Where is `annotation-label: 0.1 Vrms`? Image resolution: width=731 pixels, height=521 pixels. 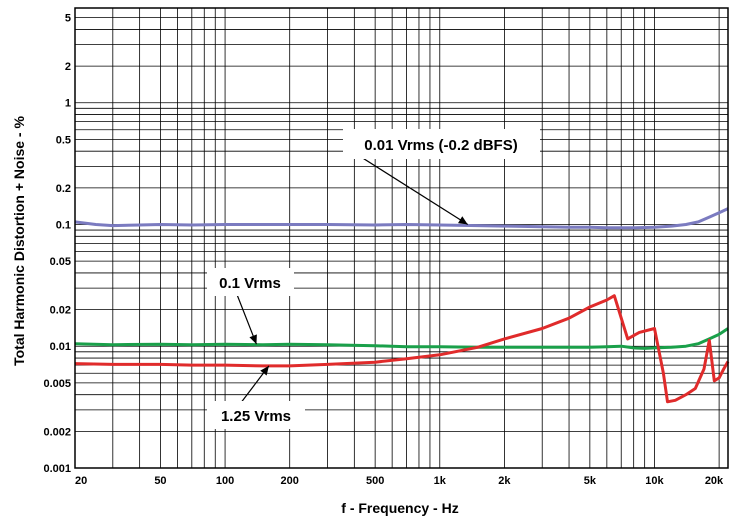 annotation-label: 0.1 Vrms is located at coordinates (250, 283).